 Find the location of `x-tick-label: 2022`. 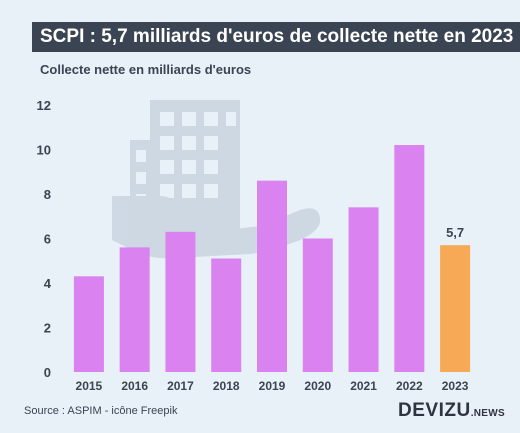

x-tick-label: 2022 is located at coordinates (409, 386).